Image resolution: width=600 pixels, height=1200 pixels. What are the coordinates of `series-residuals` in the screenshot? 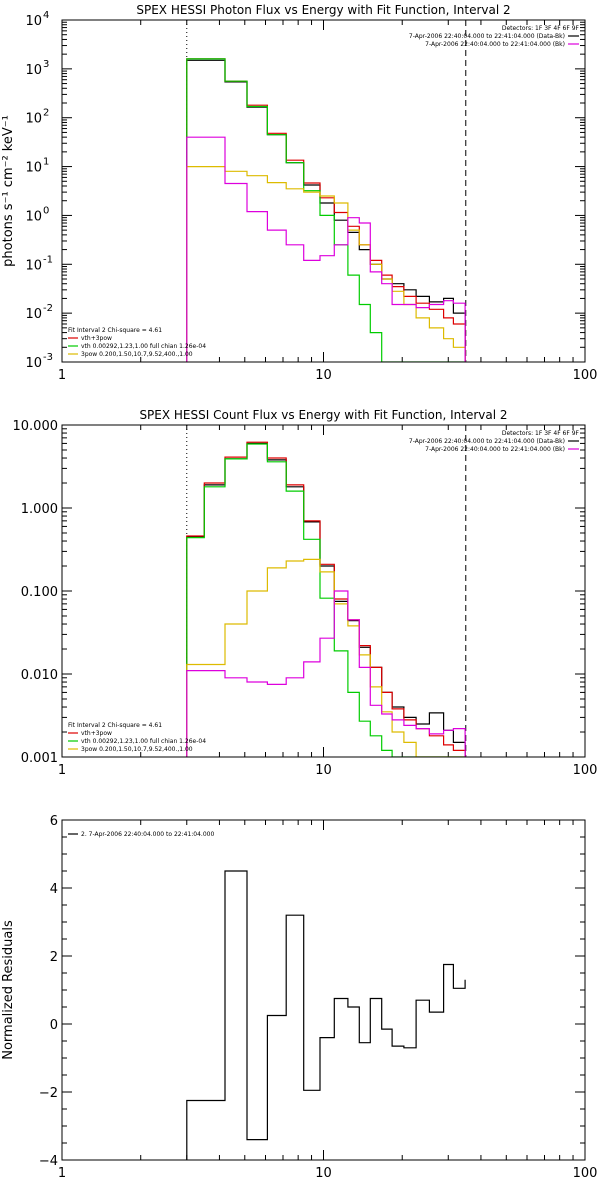 It's located at (326, 1015).